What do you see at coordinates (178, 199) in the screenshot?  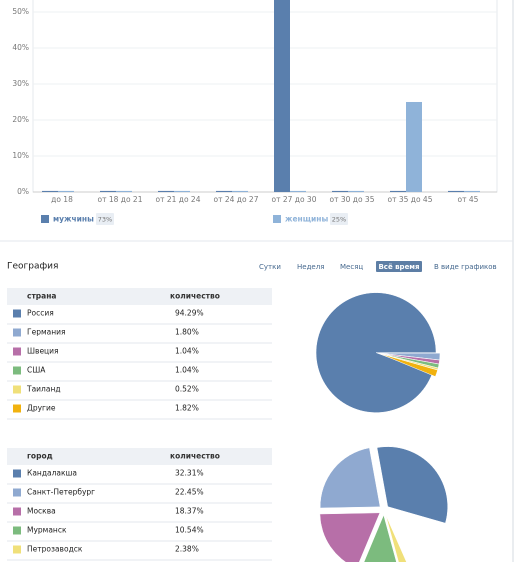 I see `x-tick-label: от 21 до 24` at bounding box center [178, 199].